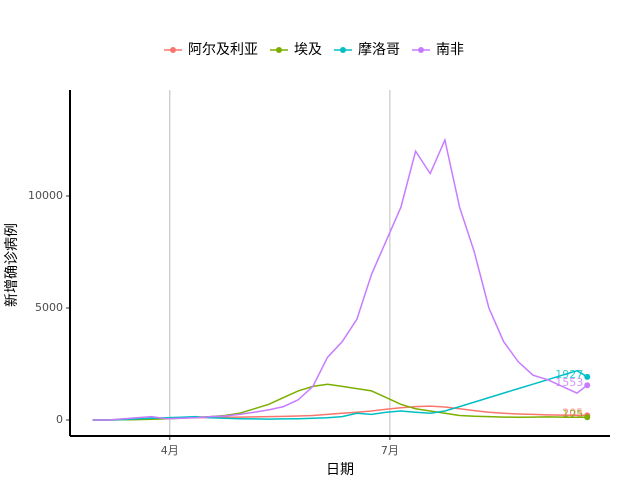 The height and width of the screenshot is (484, 640). I want to click on end-label: 205, so click(572, 412).